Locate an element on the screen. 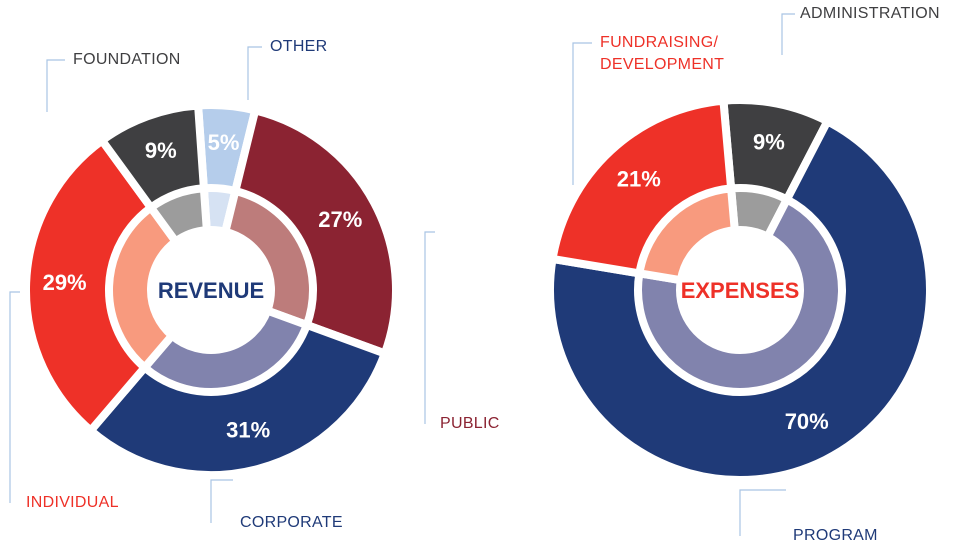 The image size is (979, 544). value-label: 29% is located at coordinates (65, 282).